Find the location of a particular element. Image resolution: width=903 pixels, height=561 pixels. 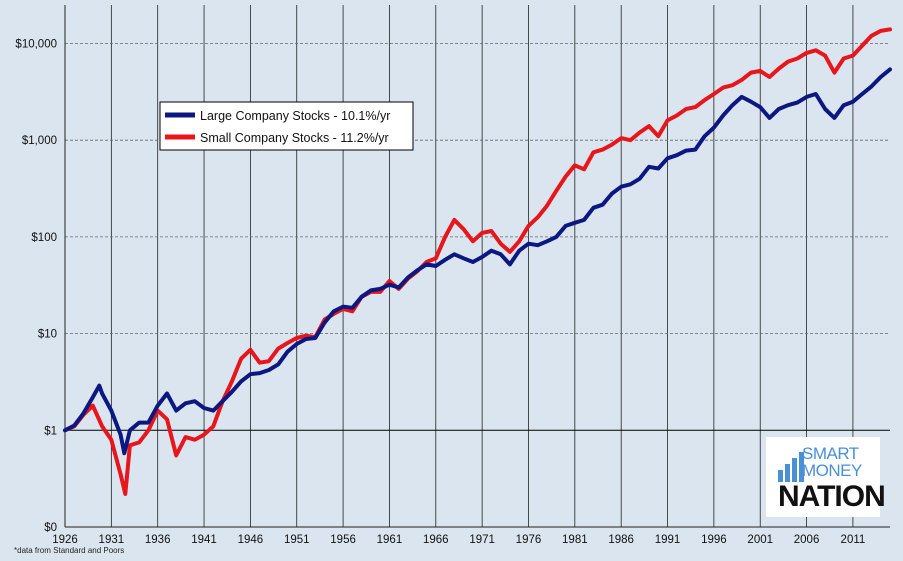

smart-money-nation-logo: SMART MONEY NATION is located at coordinates (826, 477).